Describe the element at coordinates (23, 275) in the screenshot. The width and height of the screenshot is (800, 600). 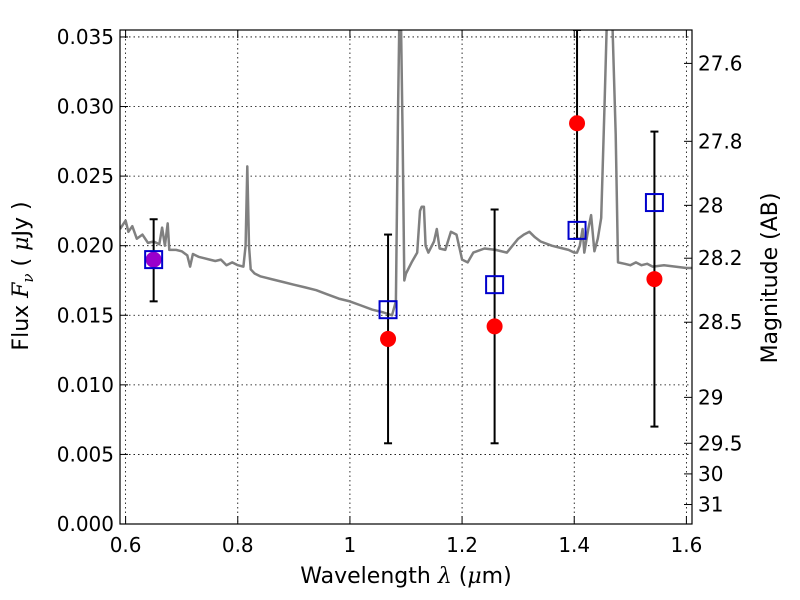
I see `y-axis-label: Flux Fν ( μJy )` at that location.